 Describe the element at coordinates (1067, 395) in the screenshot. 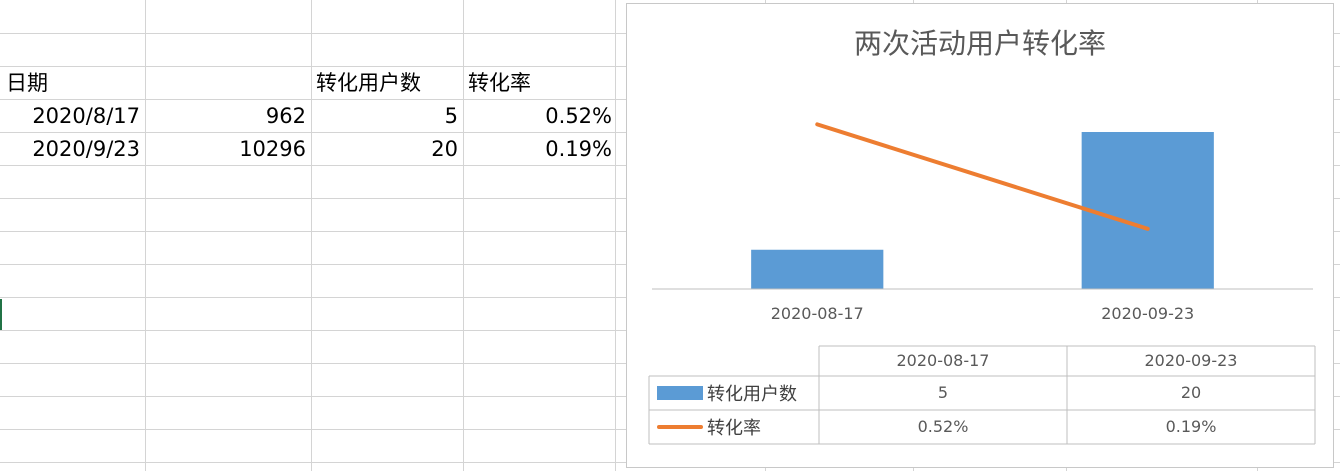

I see `chart-data-table: 2020-08-17 2020-09-23 5 20 0.52% 0.19%` at that location.